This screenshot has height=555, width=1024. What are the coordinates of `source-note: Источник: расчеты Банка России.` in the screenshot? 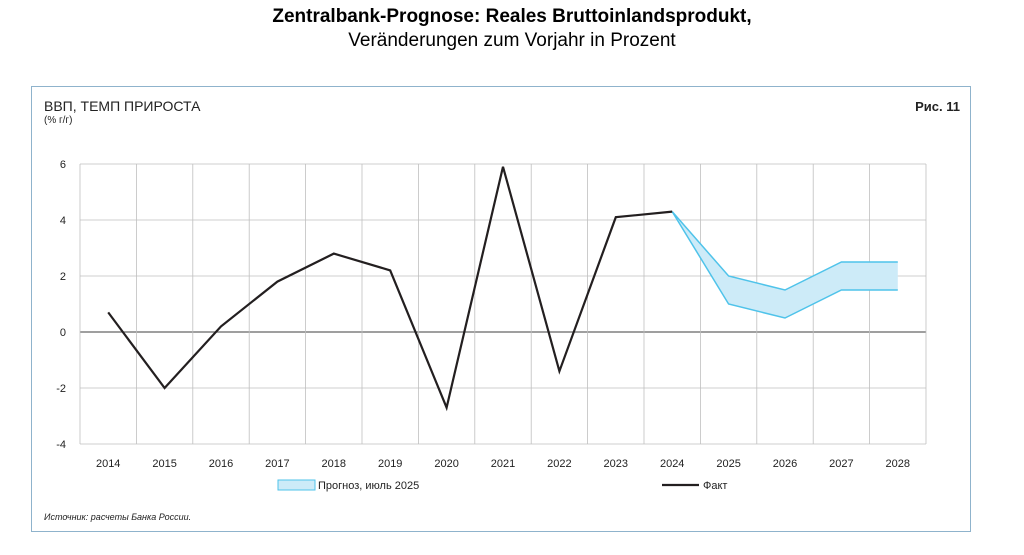 It's located at (118, 517).